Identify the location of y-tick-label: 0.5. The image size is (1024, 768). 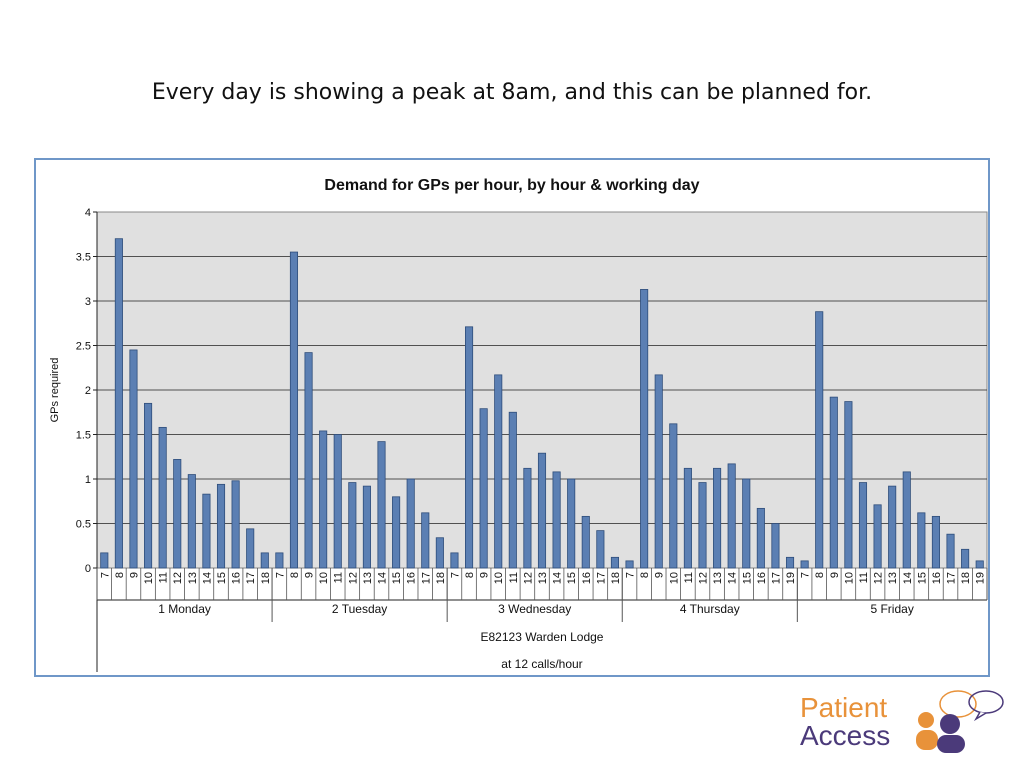
(83, 525).